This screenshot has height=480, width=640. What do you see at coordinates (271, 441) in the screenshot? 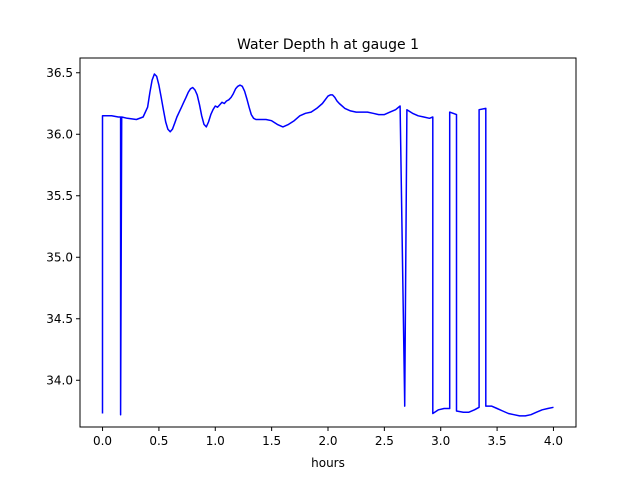
I see `x-tick-label: 1.5` at bounding box center [271, 441].